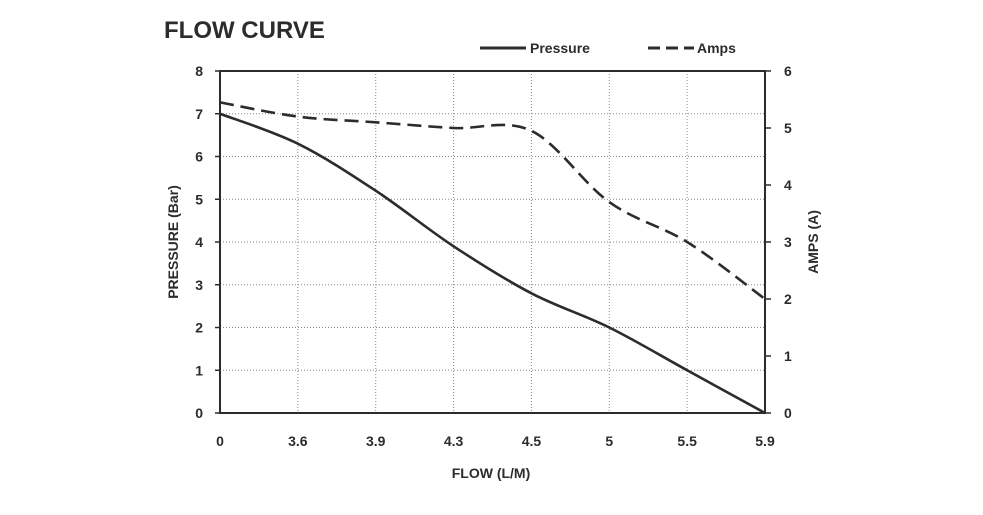 The height and width of the screenshot is (515, 983). What do you see at coordinates (765, 441) in the screenshot?
I see `x-tick-label: 5.9` at bounding box center [765, 441].